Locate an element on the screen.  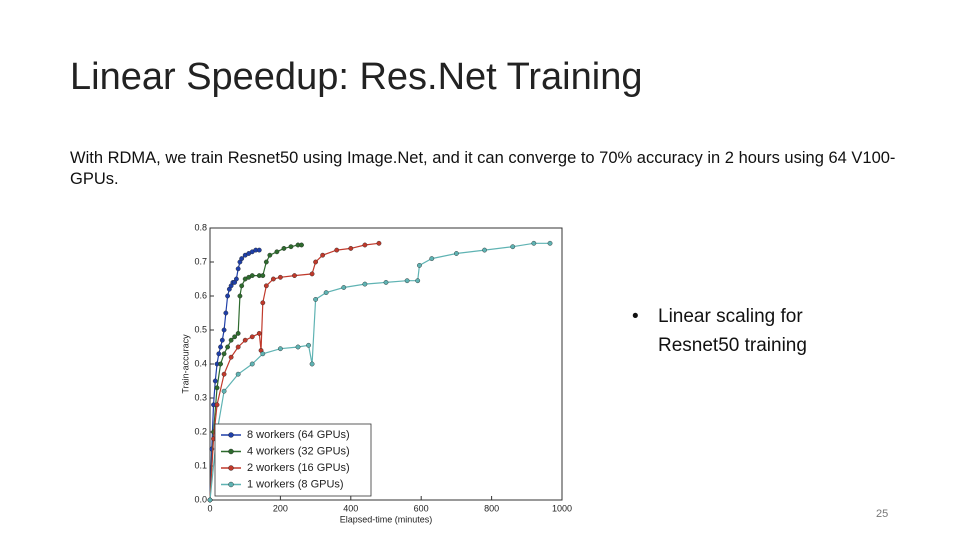
legend-label: 4 workers (32 GPUs) is located at coordinates (298, 451).